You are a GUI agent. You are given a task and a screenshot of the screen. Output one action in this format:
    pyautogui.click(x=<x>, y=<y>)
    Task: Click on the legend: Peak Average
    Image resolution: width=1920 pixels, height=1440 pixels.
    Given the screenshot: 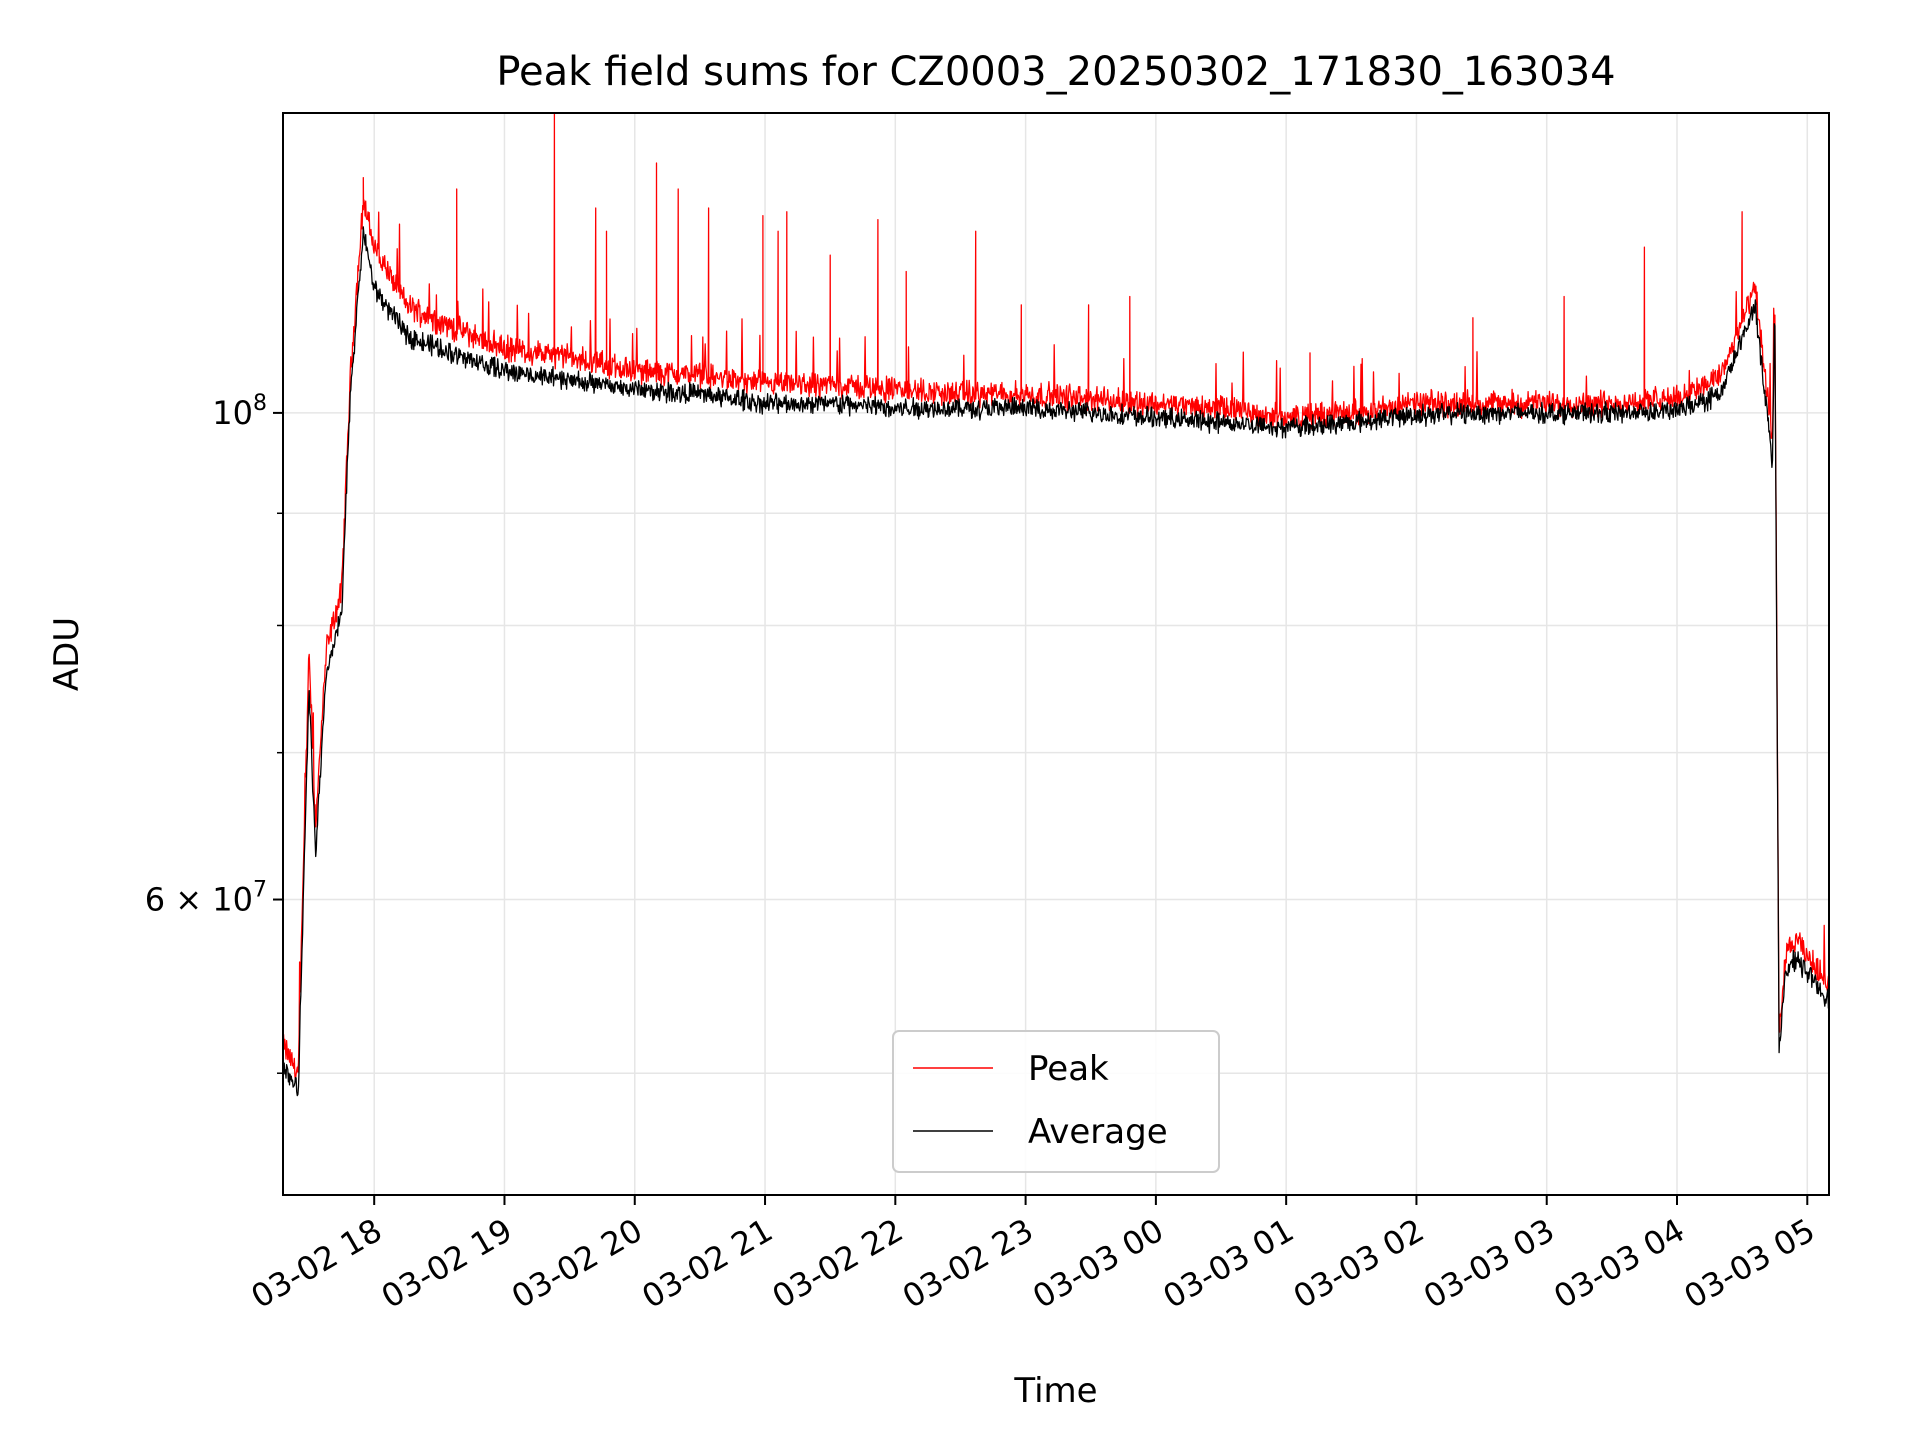 What is the action you would take?
    pyautogui.click(x=1056, y=1101)
    